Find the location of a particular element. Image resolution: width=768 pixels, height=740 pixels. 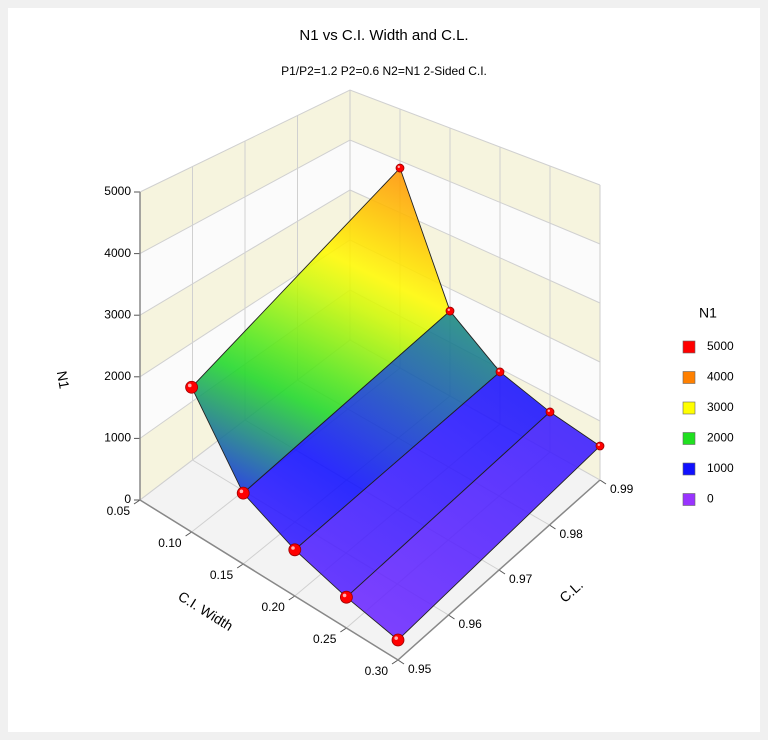

z-tick-label: 0 is located at coordinates (127, 499).